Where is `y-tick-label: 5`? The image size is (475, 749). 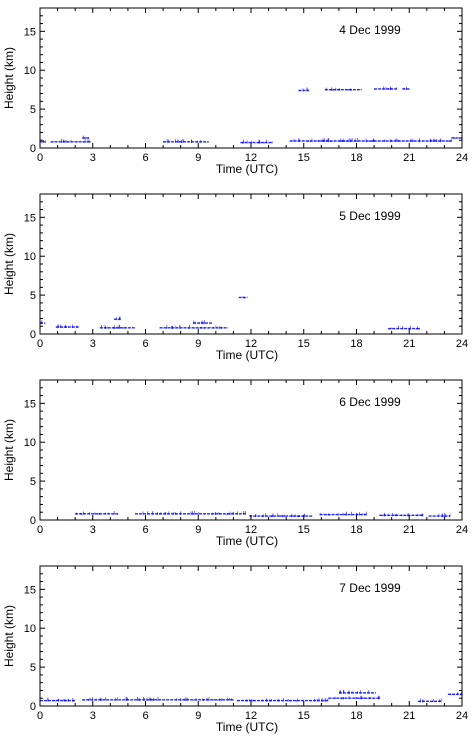 y-tick-label: 5 is located at coordinates (33, 110).